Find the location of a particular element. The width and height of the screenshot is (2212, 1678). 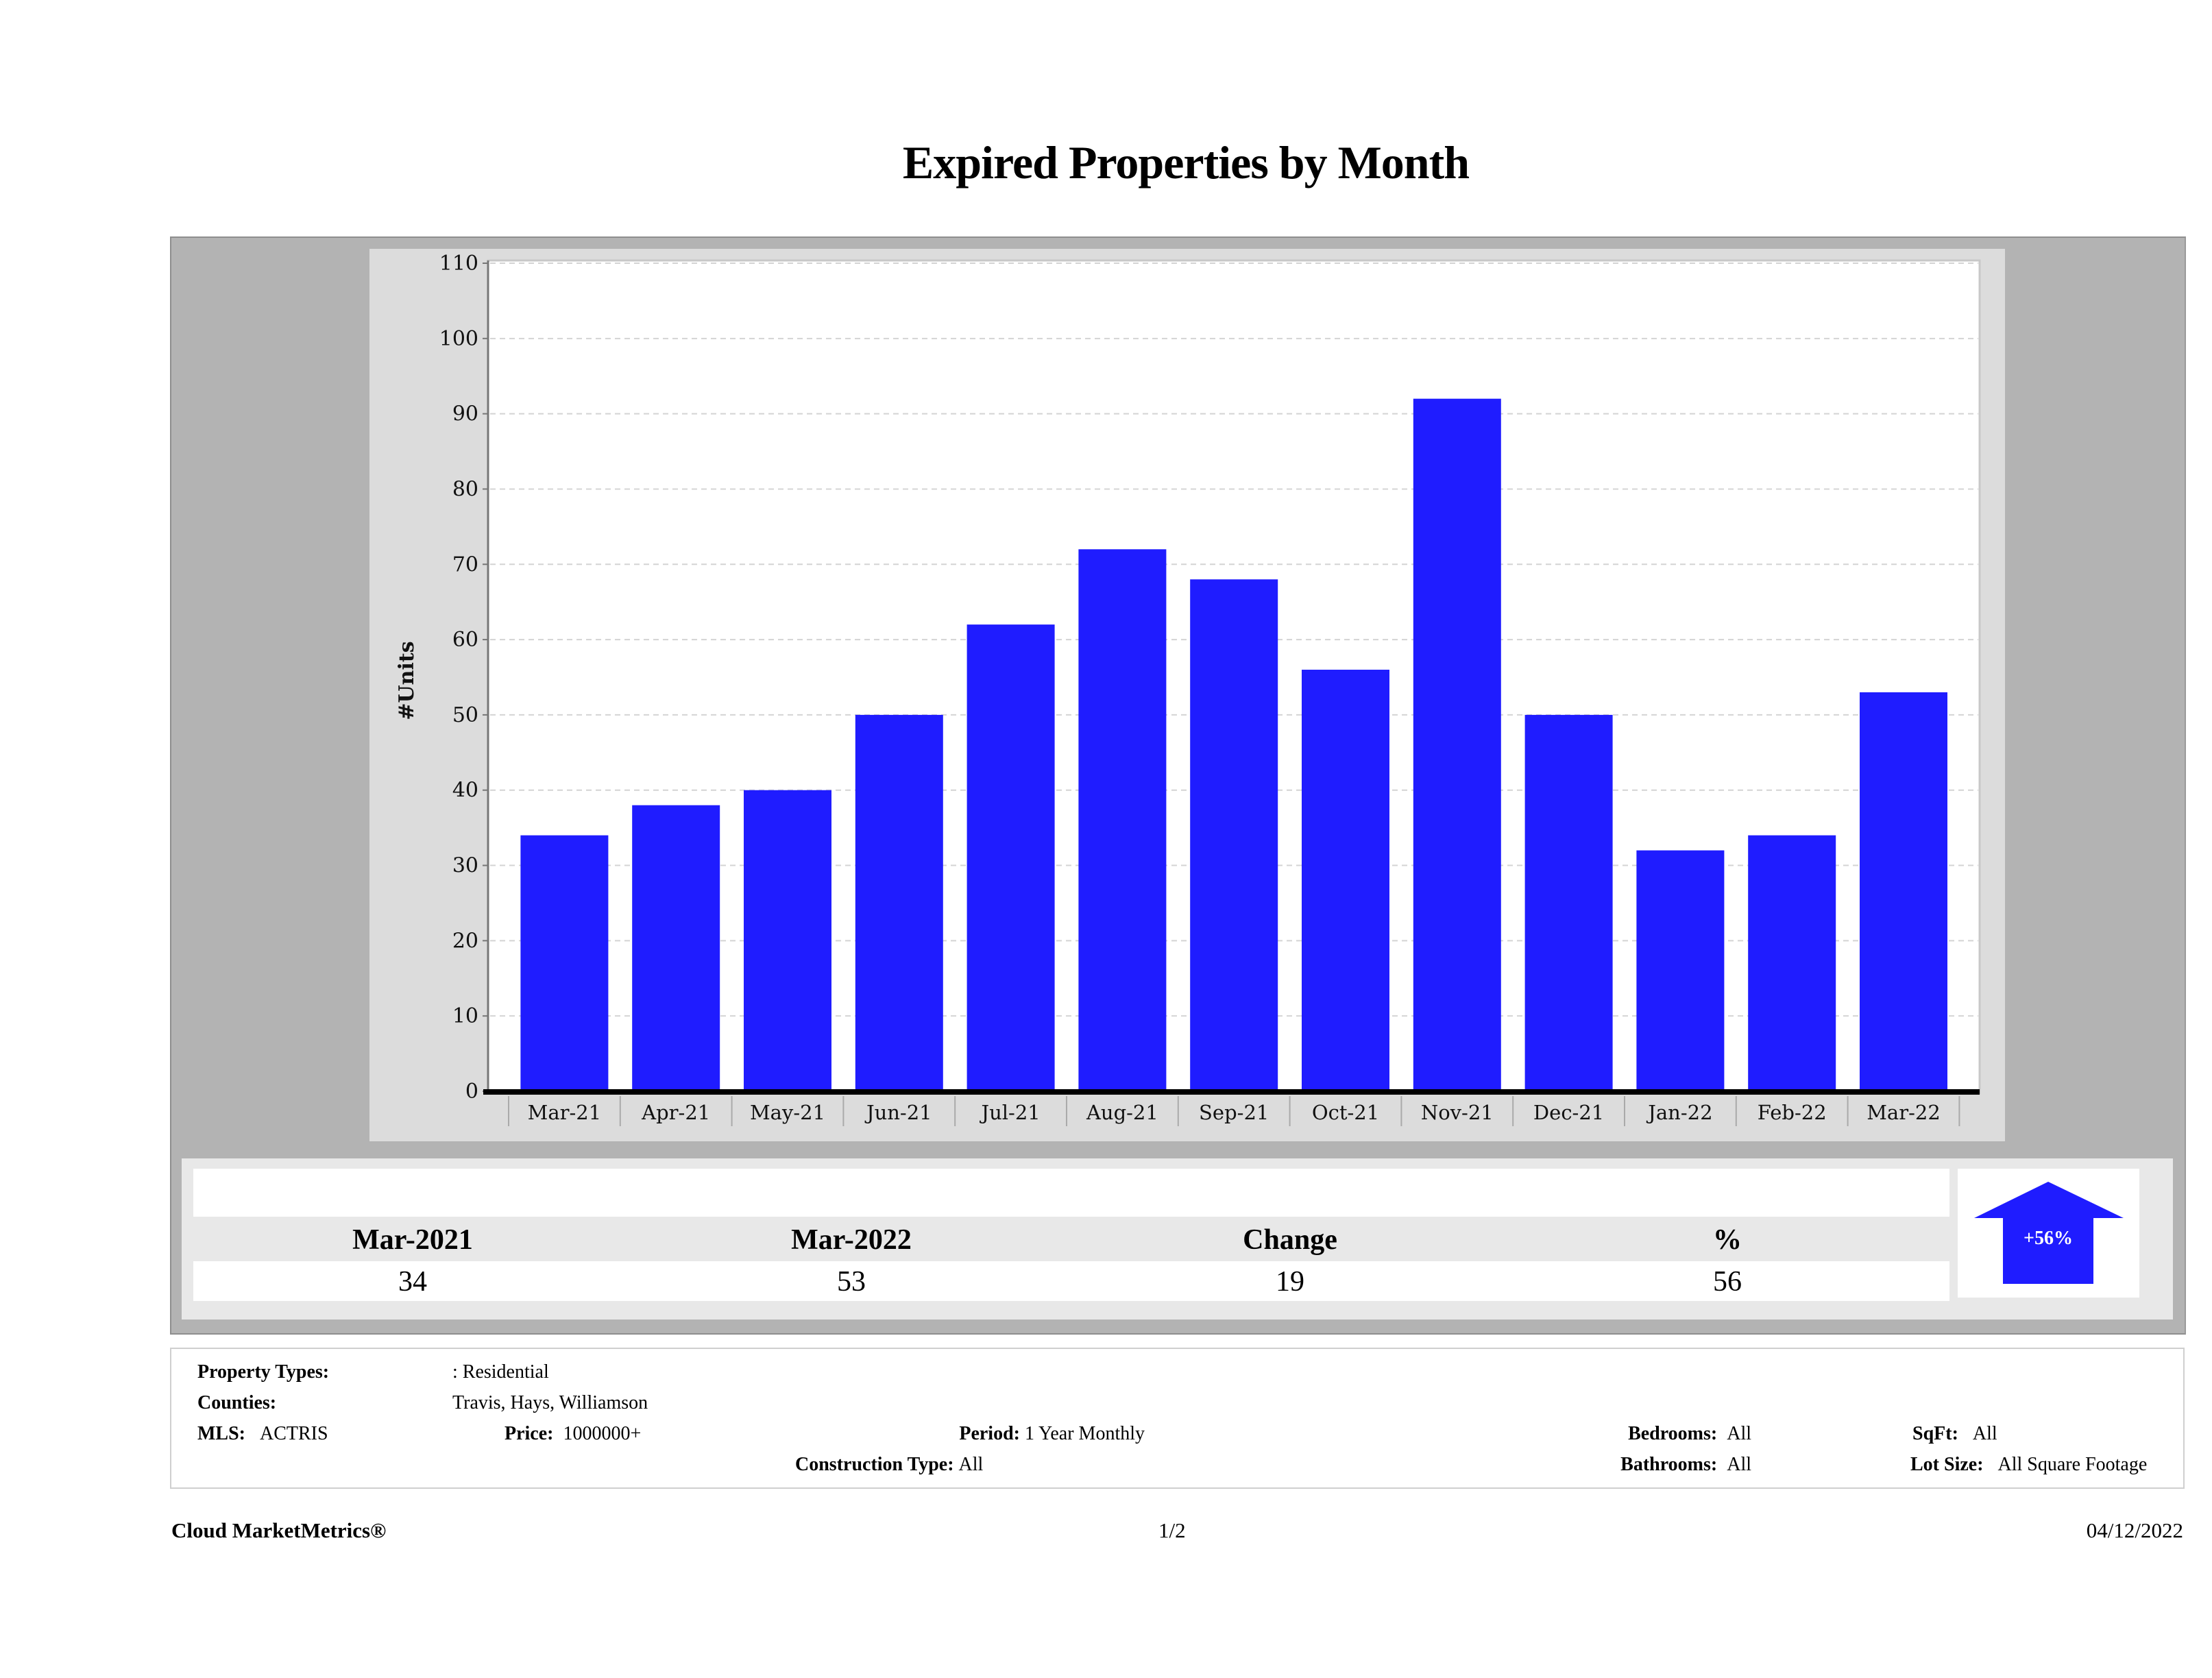

x-tick-label: Aug-21 is located at coordinates (1122, 1112).